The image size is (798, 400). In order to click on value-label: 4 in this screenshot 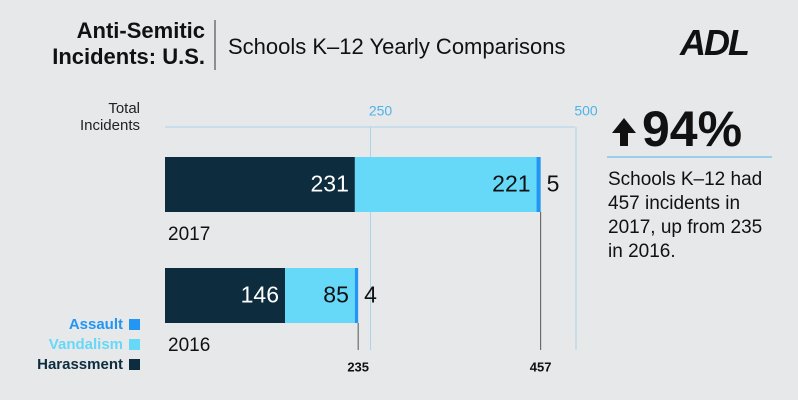, I will do `click(370, 295)`.